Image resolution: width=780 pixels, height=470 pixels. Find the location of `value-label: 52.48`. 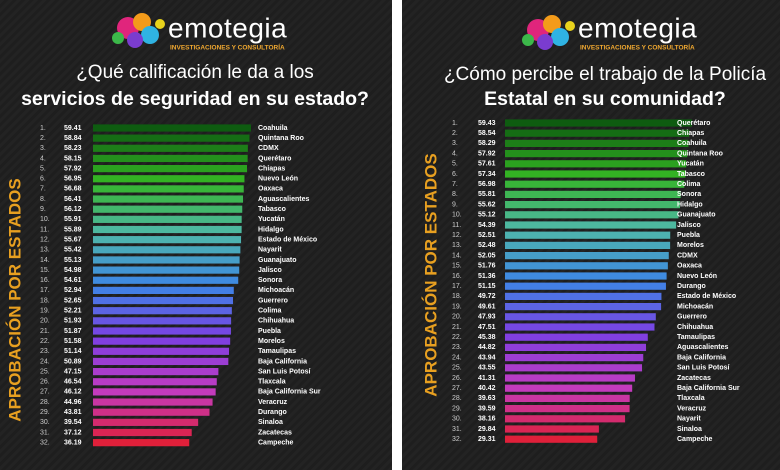

value-label: 52.48 is located at coordinates (487, 245).